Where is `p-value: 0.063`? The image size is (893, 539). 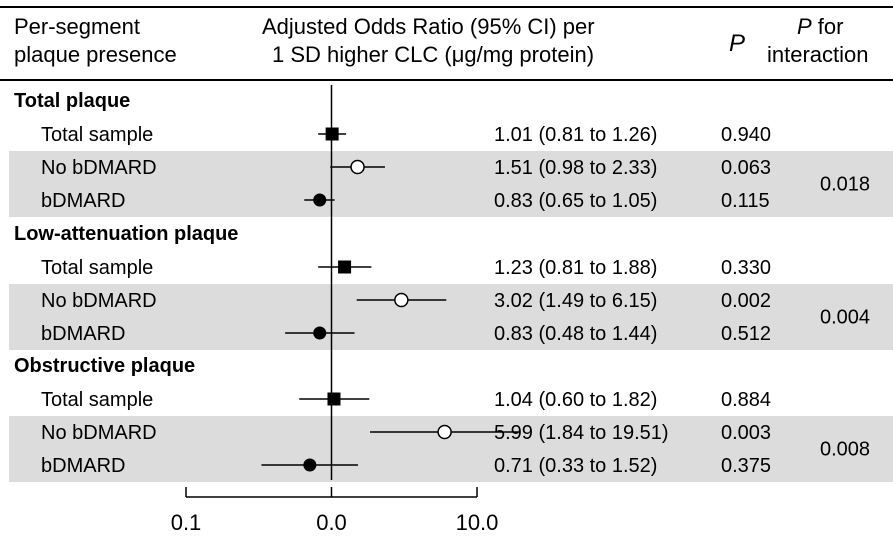
p-value: 0.063 is located at coordinates (746, 168).